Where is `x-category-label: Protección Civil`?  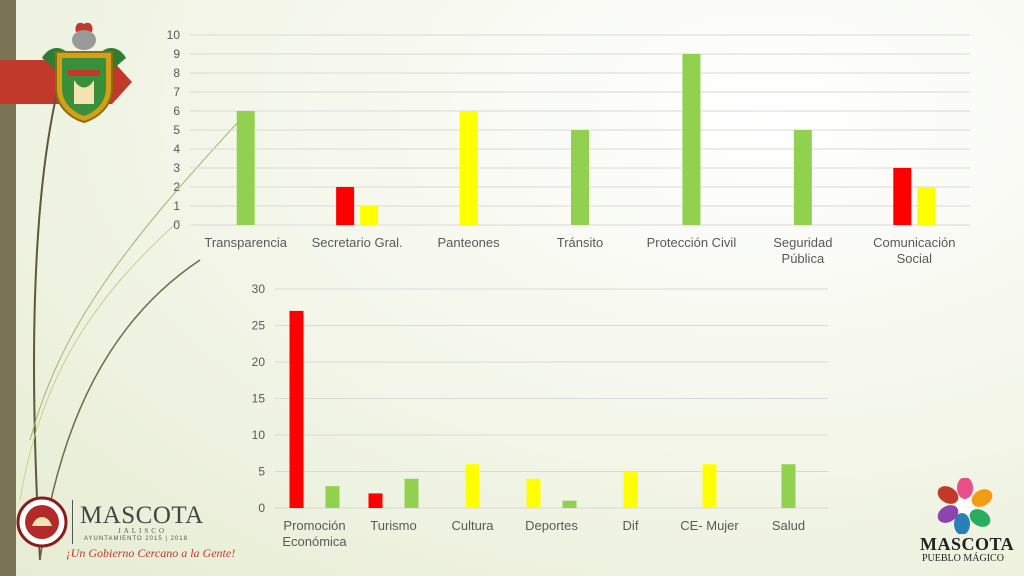 x-category-label: Protección Civil is located at coordinates (692, 242).